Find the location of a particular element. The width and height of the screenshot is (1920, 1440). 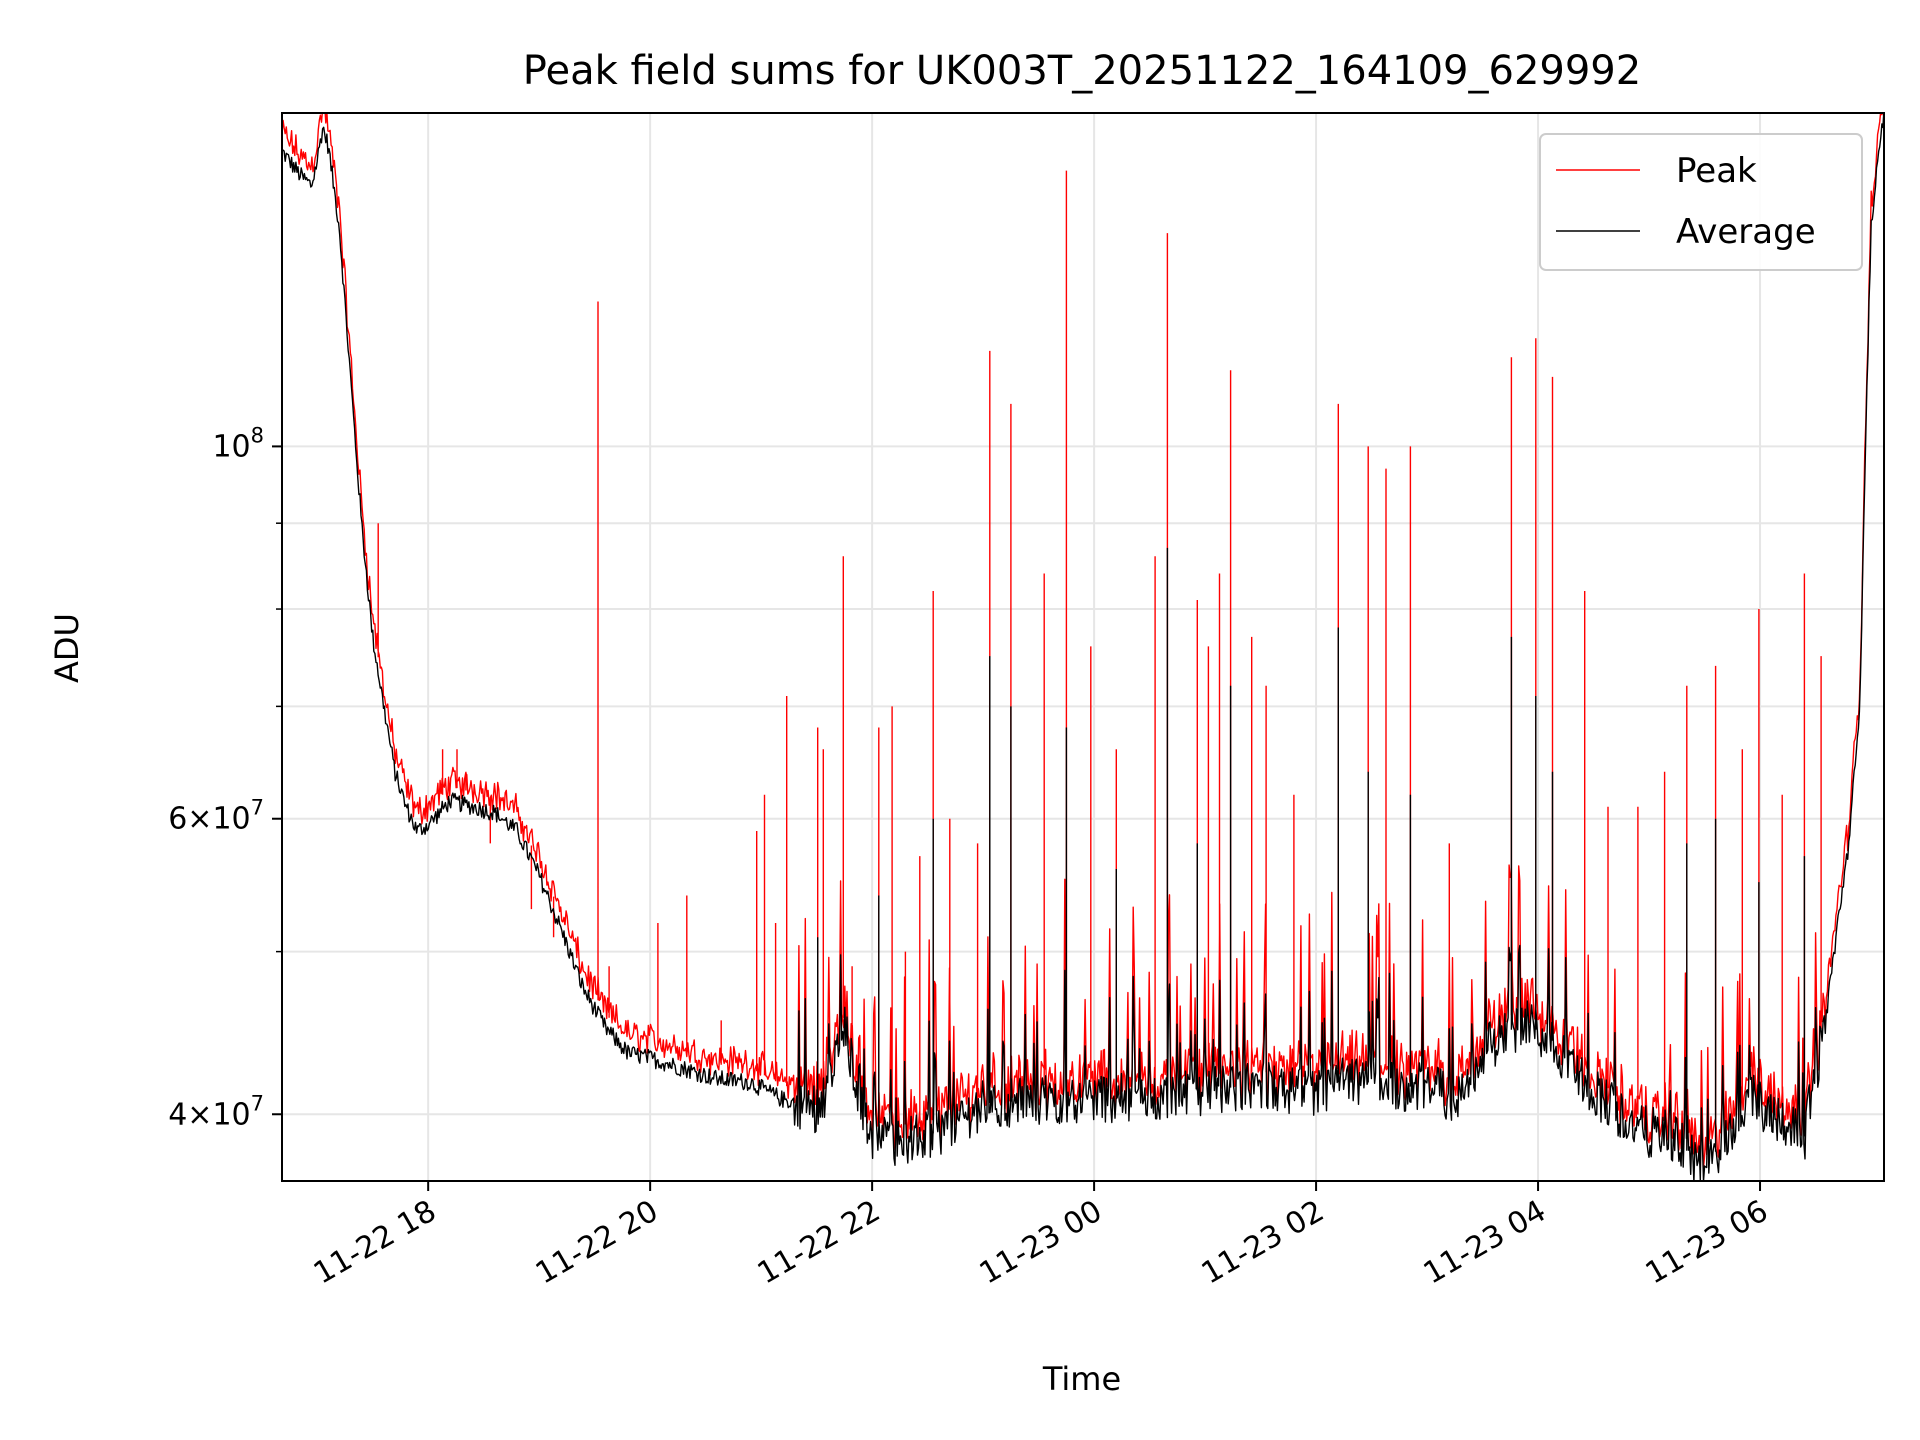

y-tick-label: 108 is located at coordinates (238, 443).